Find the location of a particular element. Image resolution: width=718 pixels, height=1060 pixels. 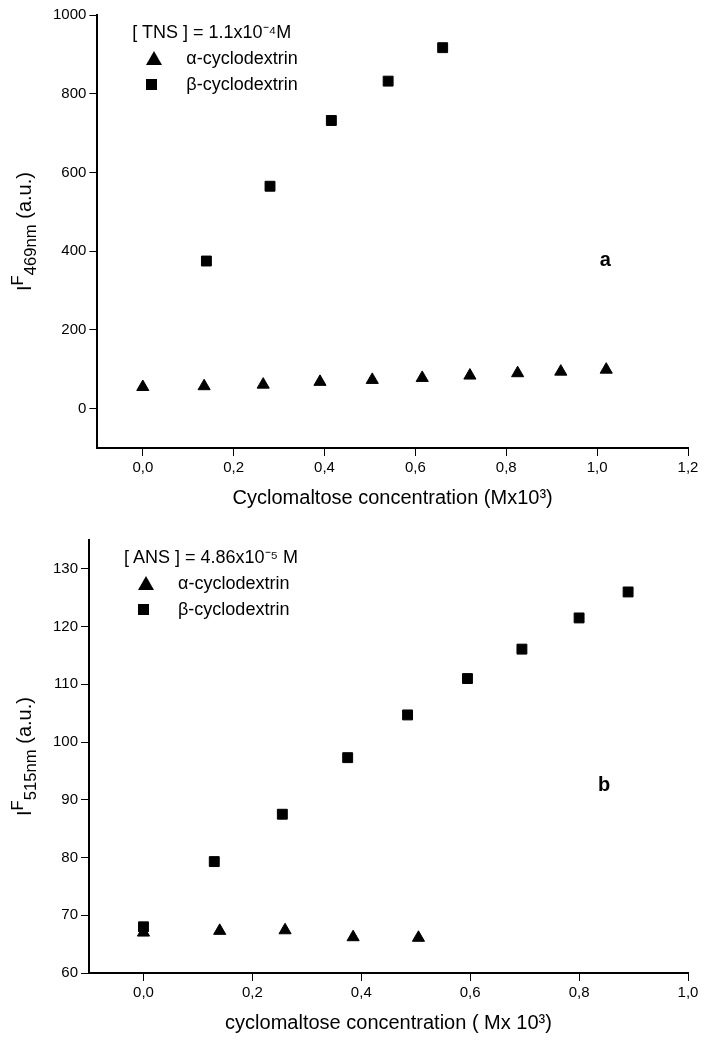

legend-title: [ ANS ] = 4.86x10⁻⁵ M is located at coordinates (211, 557).